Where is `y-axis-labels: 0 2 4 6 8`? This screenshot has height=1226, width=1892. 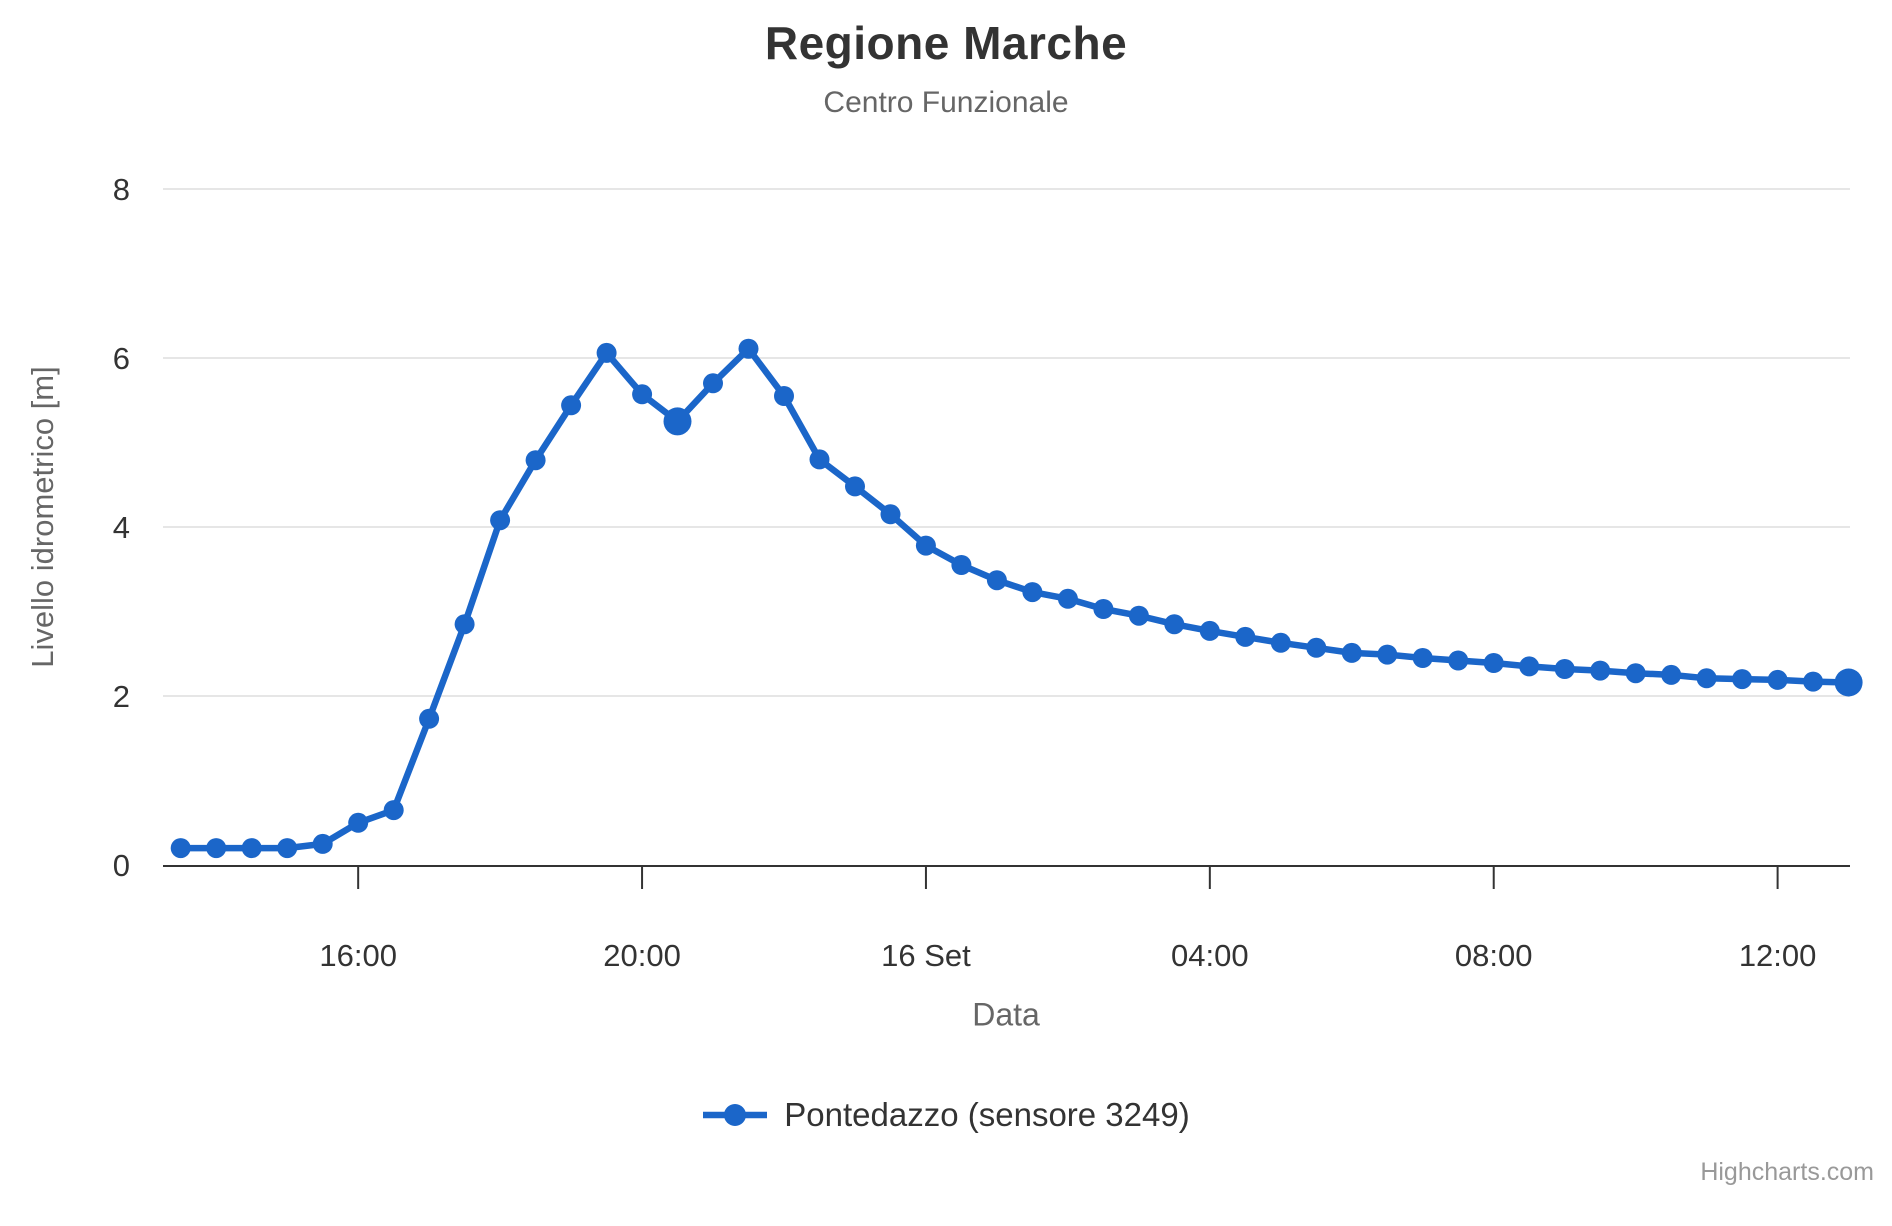
y-axis-labels: 0 2 4 6 8 is located at coordinates (121, 527).